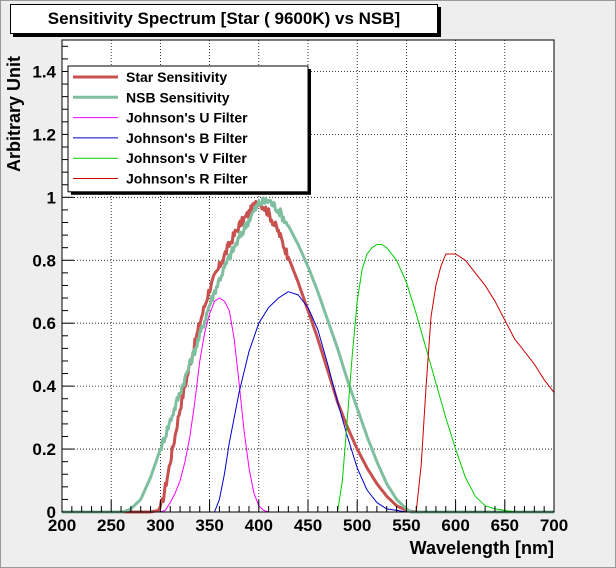 The width and height of the screenshot is (616, 568). Describe the element at coordinates (554, 525) in the screenshot. I see `x-tick-label: 700` at that location.